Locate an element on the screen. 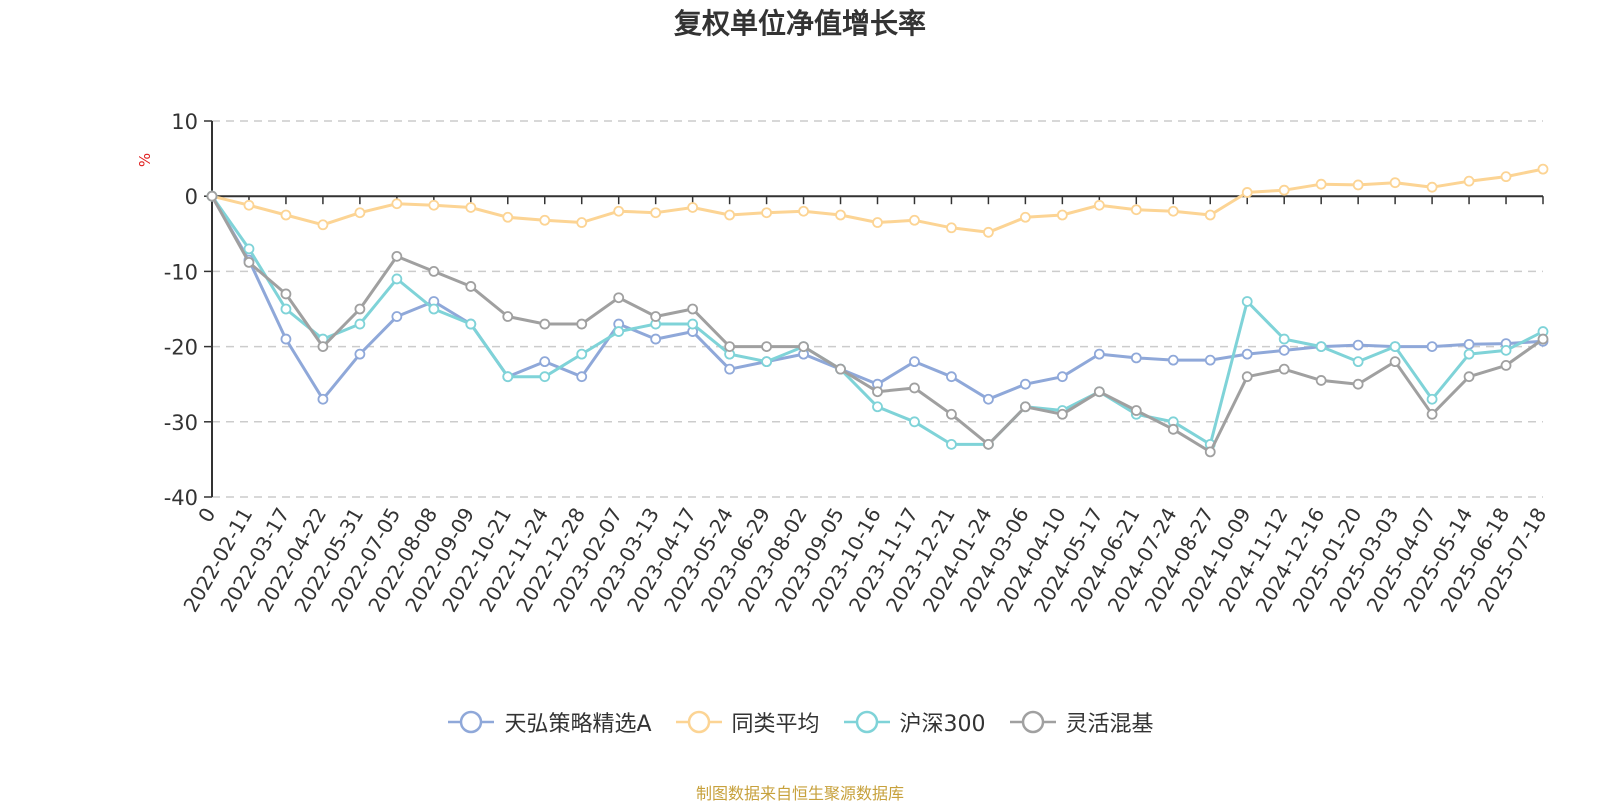  legend-label: 灵活混基 is located at coordinates (1109, 724).